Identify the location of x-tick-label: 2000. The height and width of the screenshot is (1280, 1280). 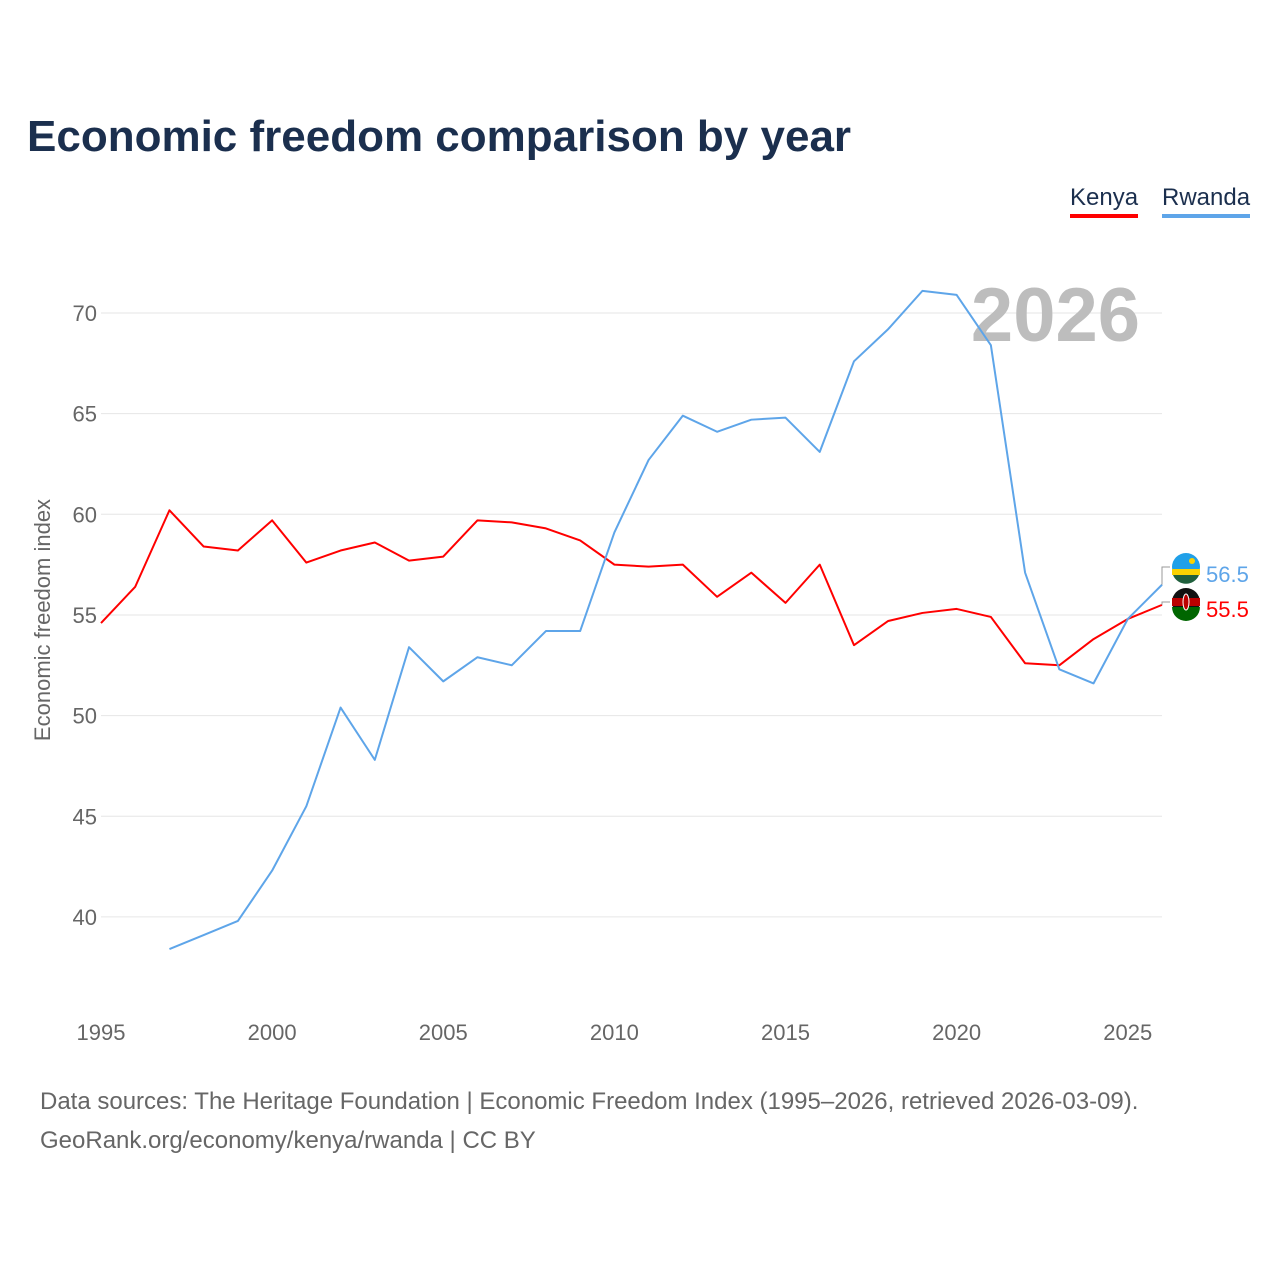
(272, 1032).